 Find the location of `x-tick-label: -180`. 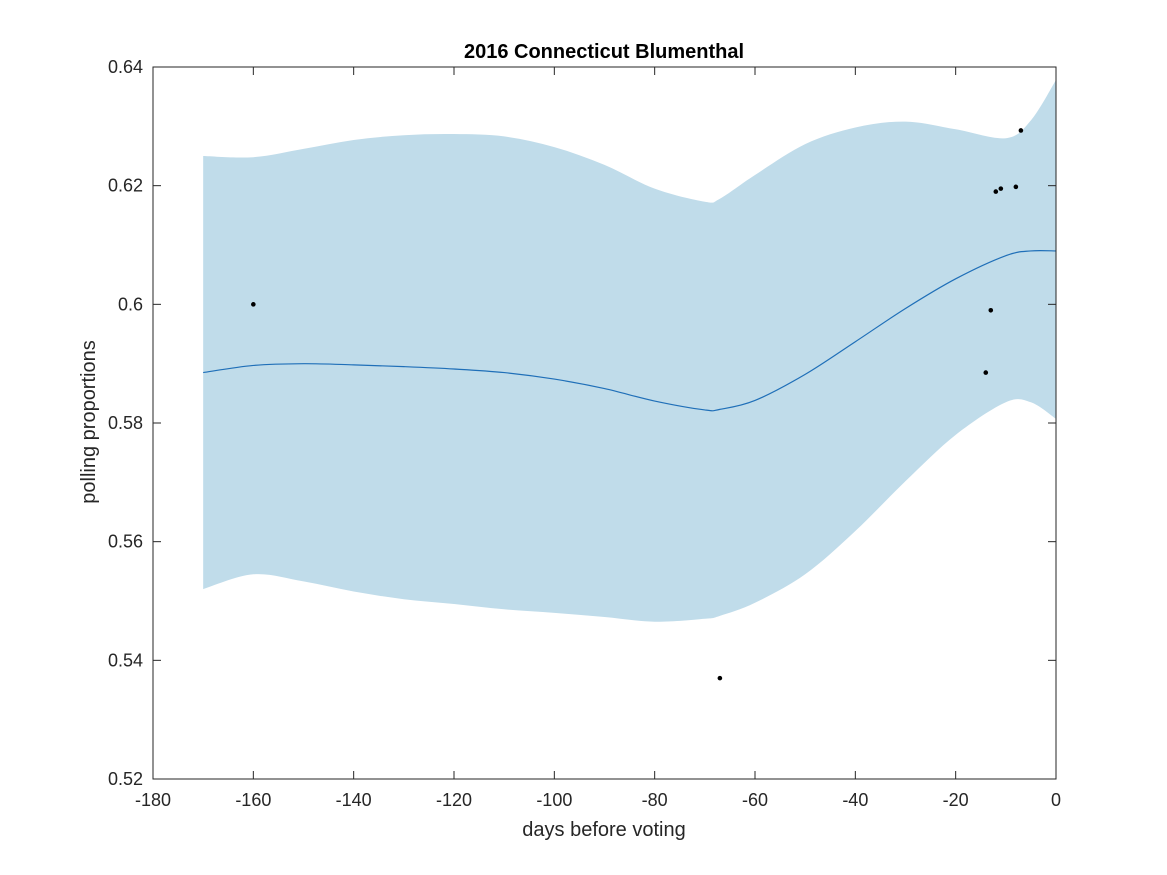

x-tick-label: -180 is located at coordinates (153, 800).